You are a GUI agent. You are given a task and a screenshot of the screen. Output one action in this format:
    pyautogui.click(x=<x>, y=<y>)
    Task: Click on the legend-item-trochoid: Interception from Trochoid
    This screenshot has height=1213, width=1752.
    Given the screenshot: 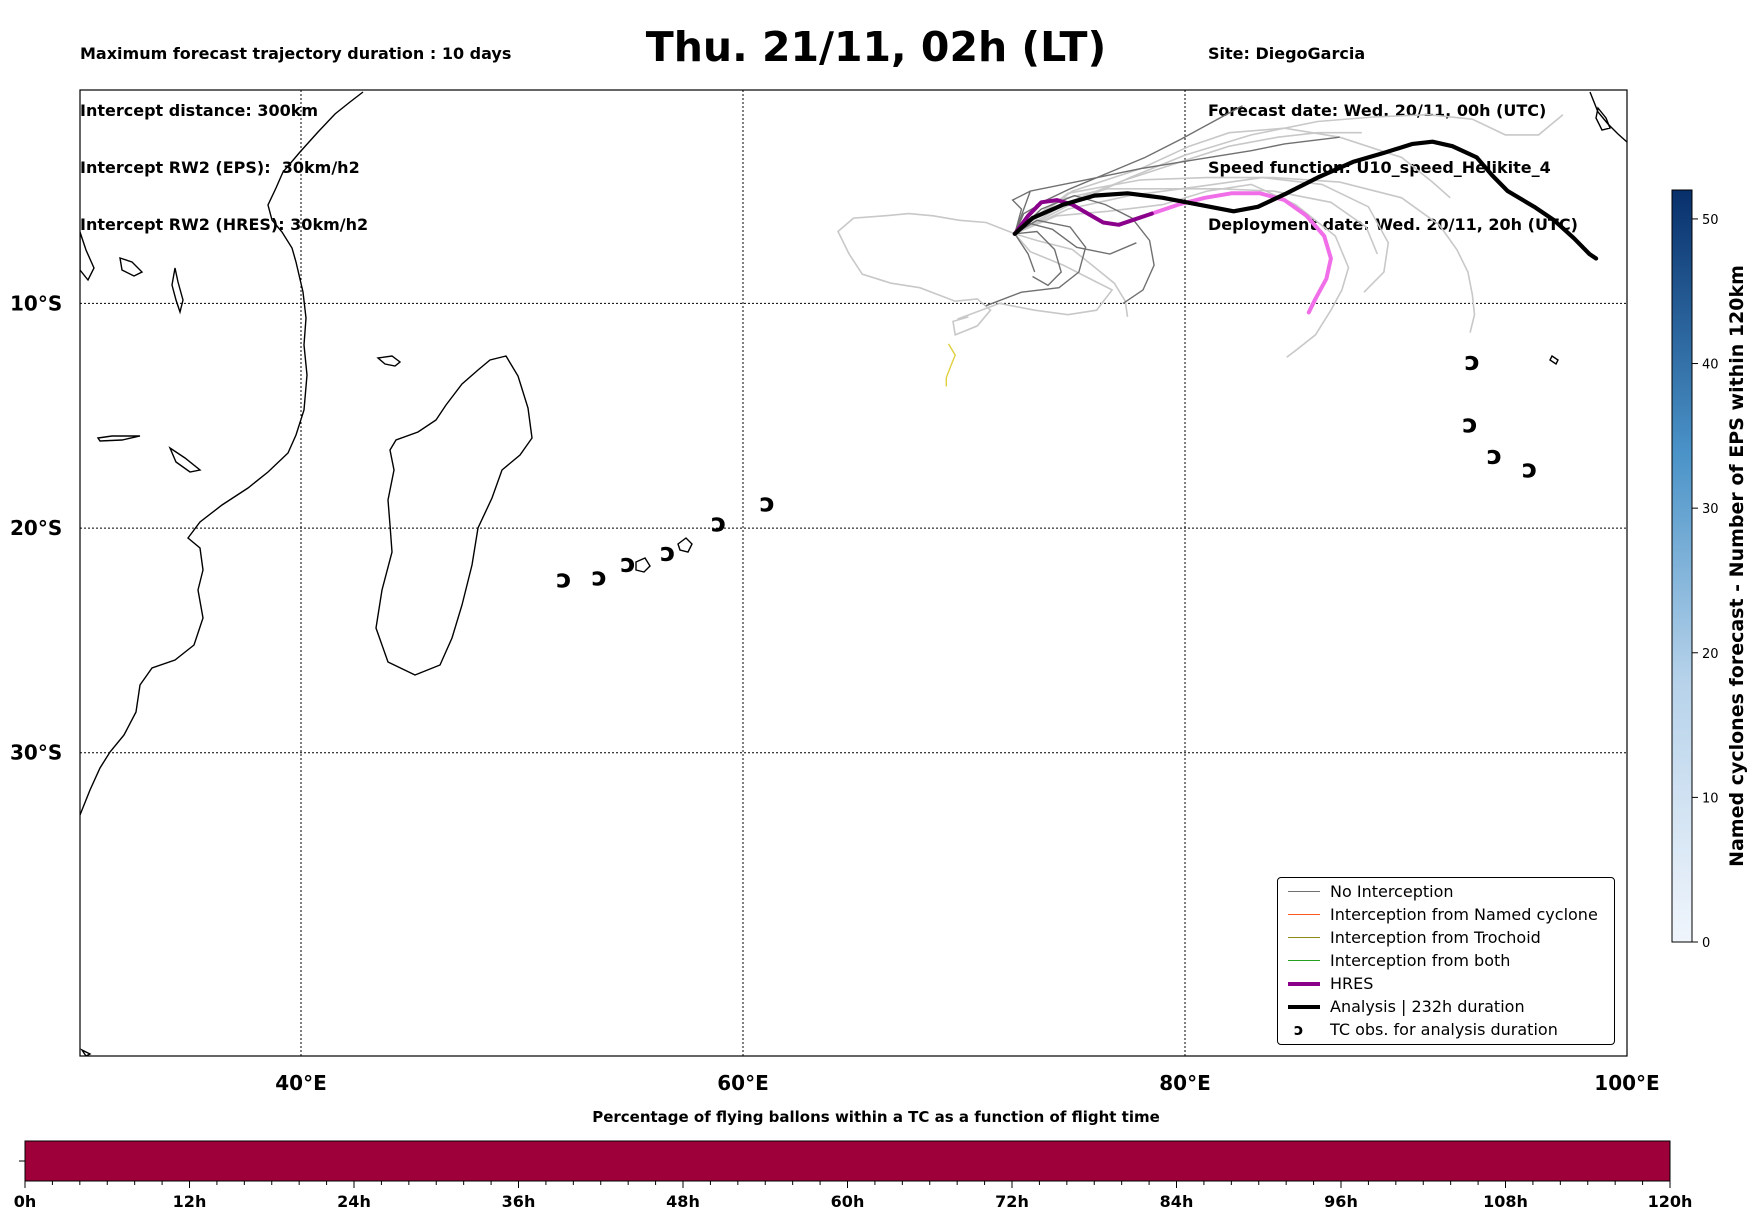 What is the action you would take?
    pyautogui.click(x=1446, y=938)
    